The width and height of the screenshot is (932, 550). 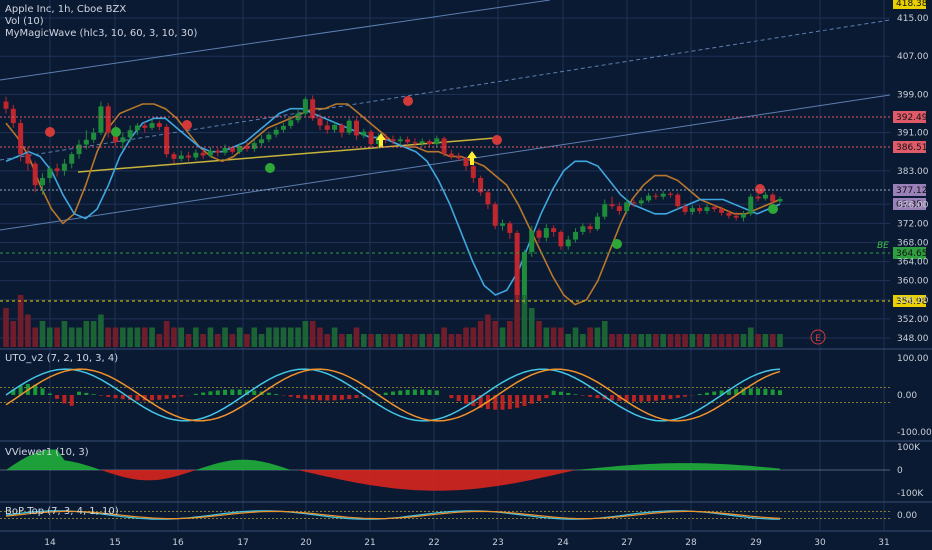 What do you see at coordinates (393, 480) in the screenshot?
I see `vviewer-negative-area` at bounding box center [393, 480].